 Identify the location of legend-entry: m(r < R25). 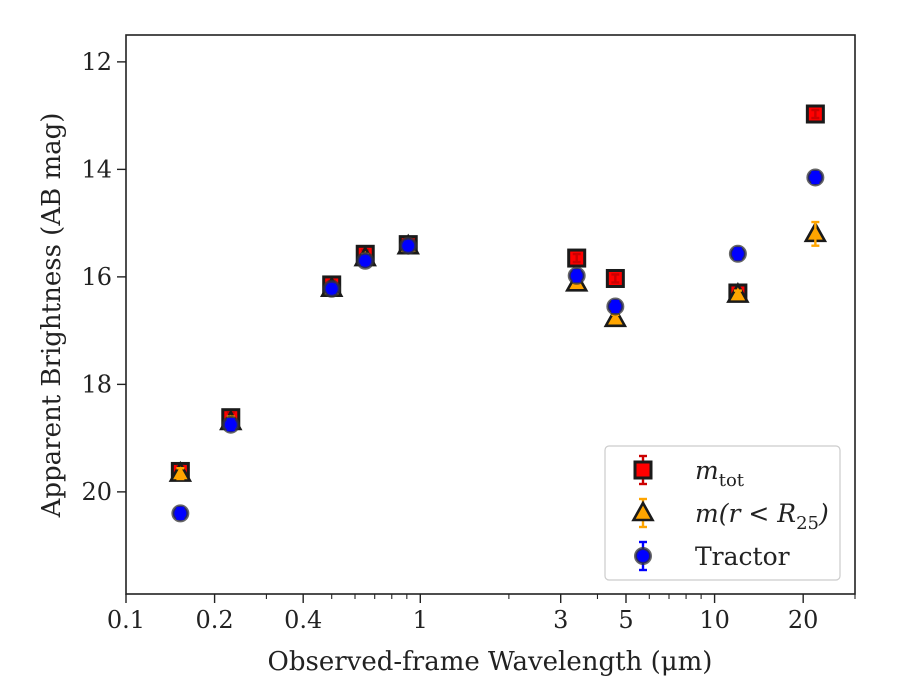
(730, 515).